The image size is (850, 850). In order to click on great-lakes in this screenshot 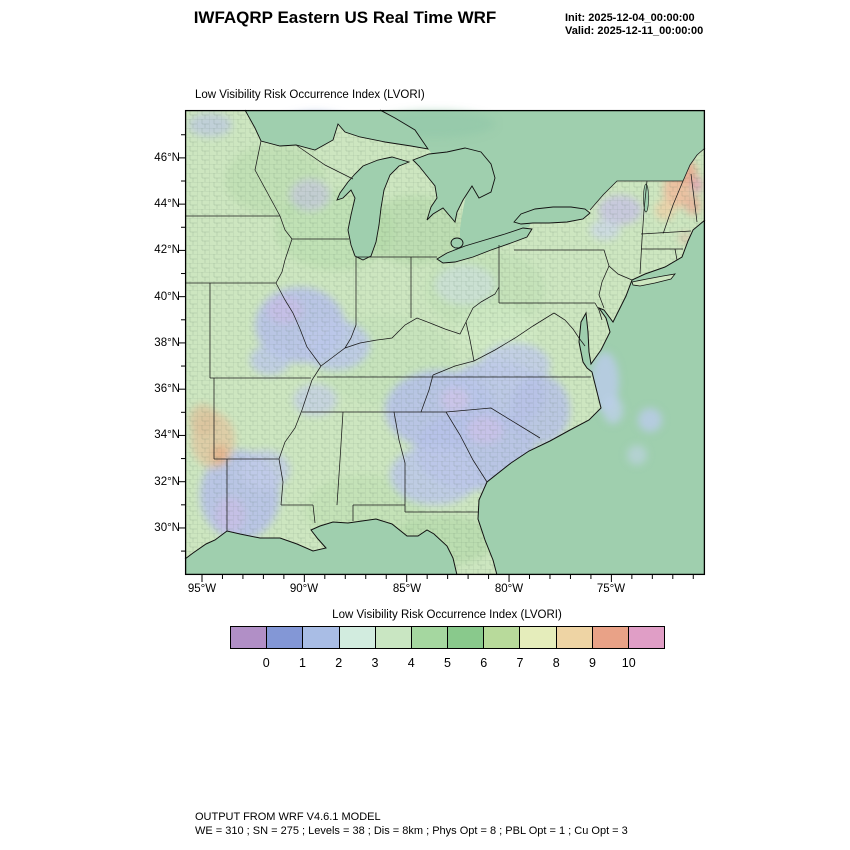, I will do `click(446, 186)`.